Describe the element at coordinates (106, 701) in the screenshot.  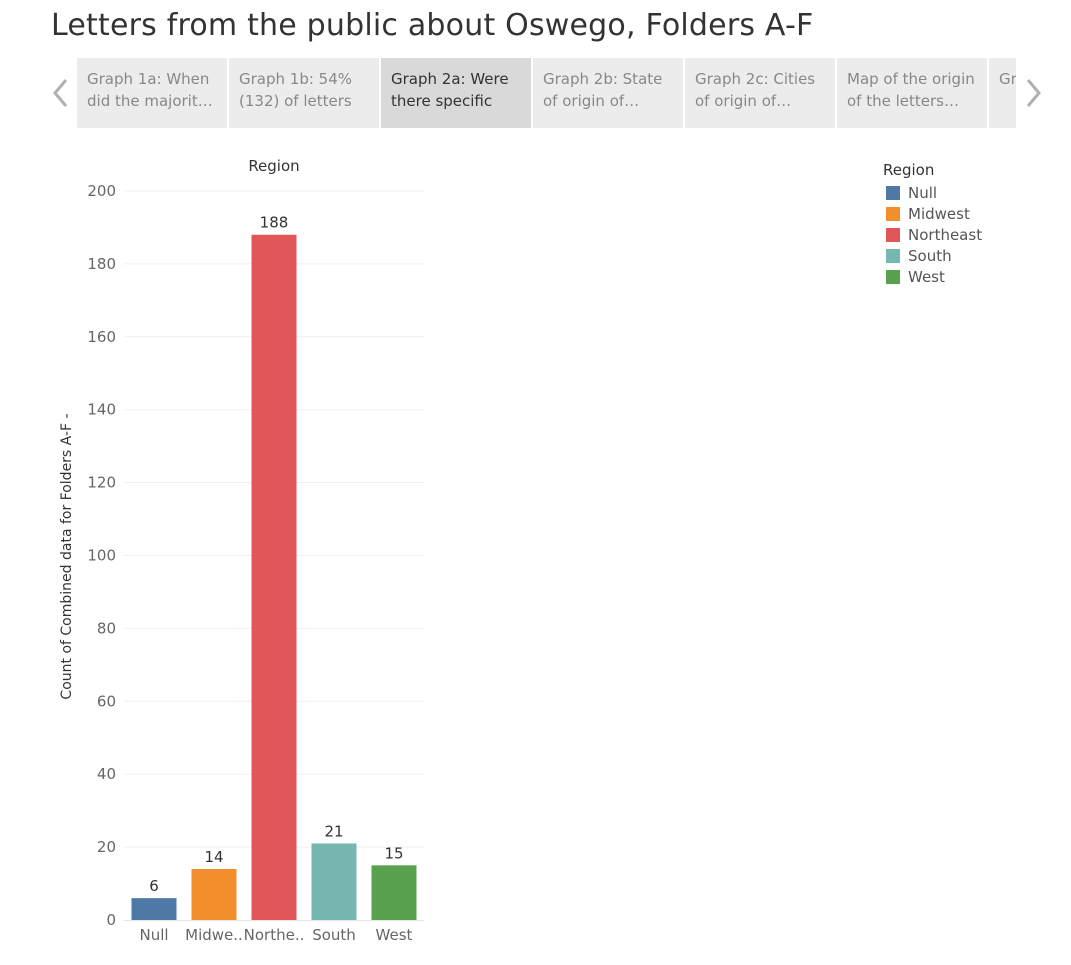
I see `y-tick-label: 60` at that location.